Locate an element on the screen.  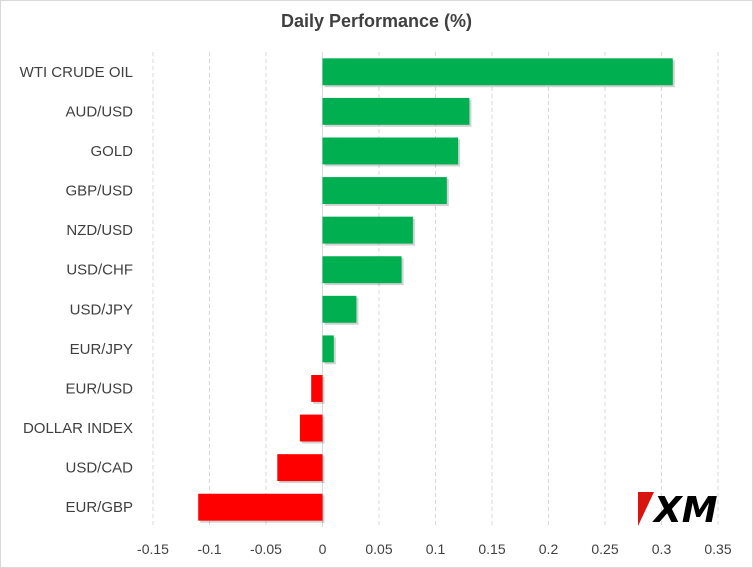
x-tick-label: 0.3 is located at coordinates (662, 549).